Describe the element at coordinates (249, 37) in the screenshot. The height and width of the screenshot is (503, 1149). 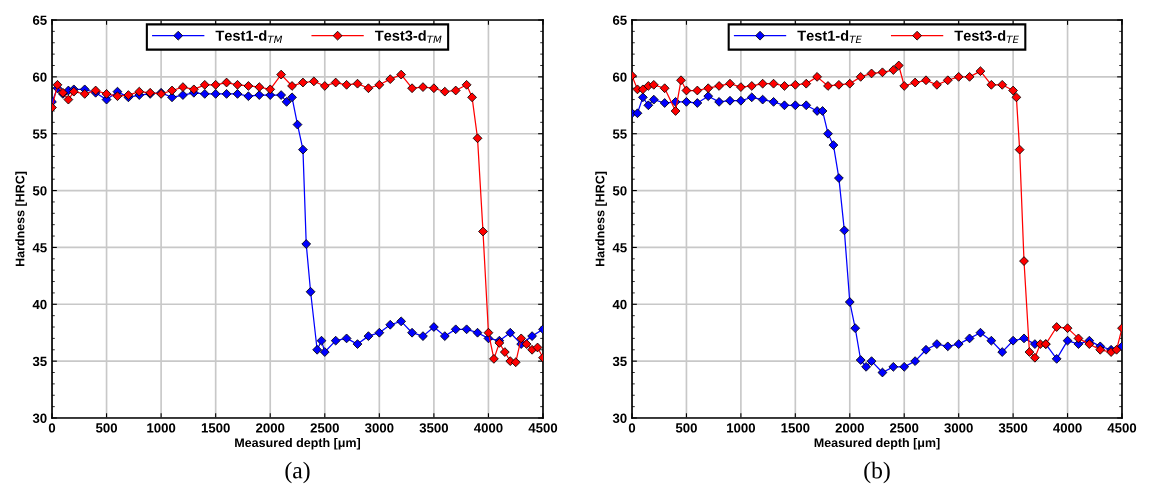
I see `legend-label: Test1-d$_{TM}$` at that location.